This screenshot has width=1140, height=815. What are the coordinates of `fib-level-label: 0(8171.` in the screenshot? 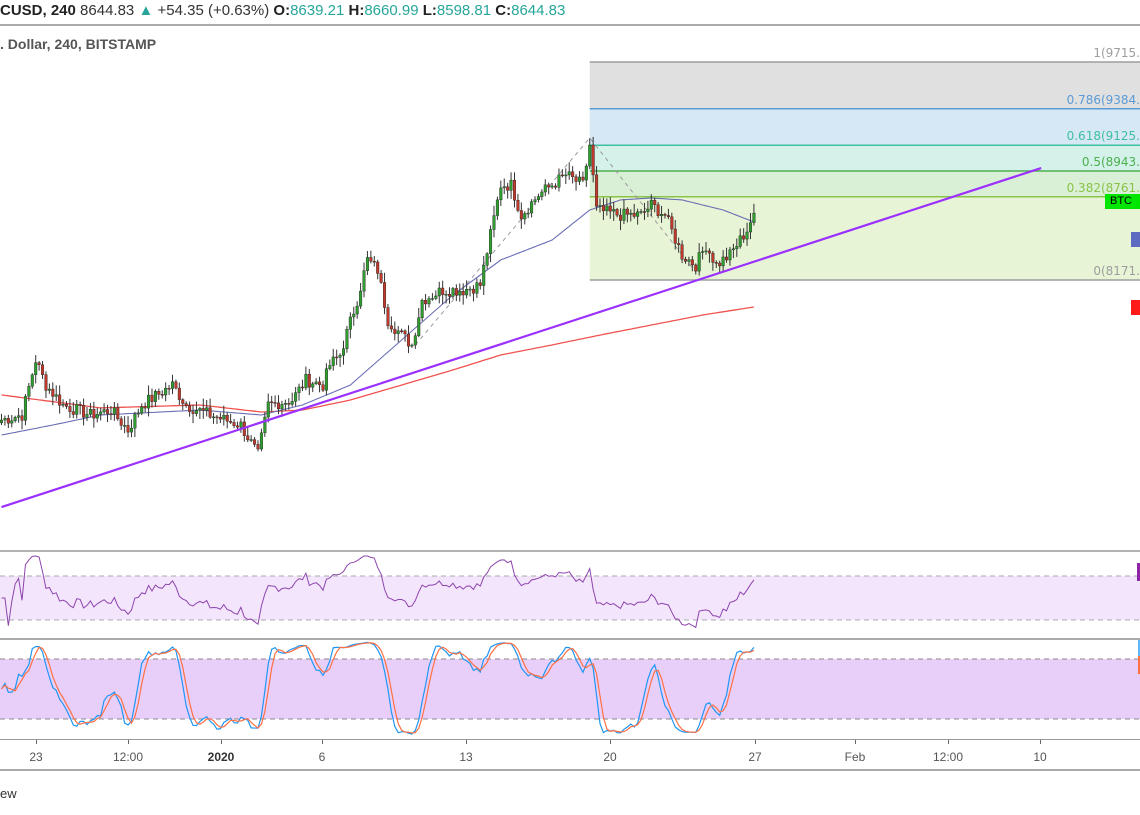 It's located at (1116, 271).